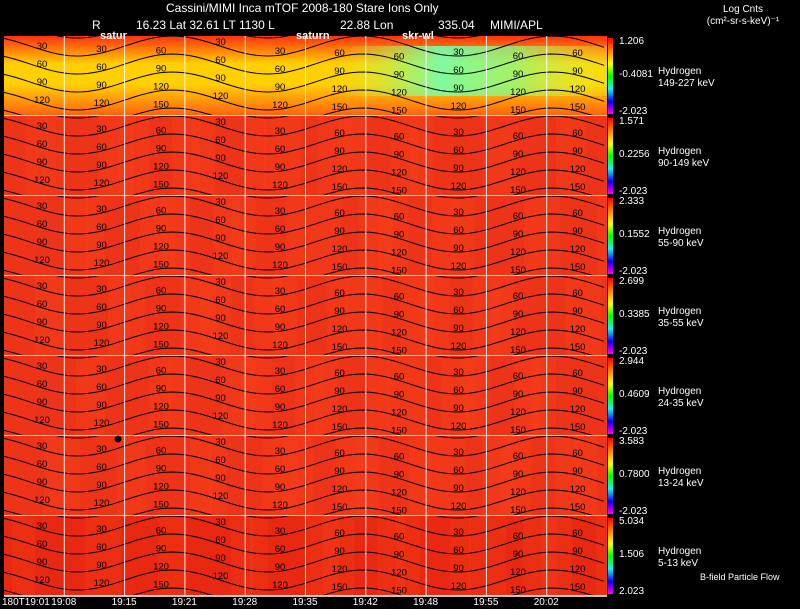 The height and width of the screenshot is (609, 800). What do you see at coordinates (632, 591) in the screenshot?
I see `colorbar-label-cb_min: 2.023` at bounding box center [632, 591].